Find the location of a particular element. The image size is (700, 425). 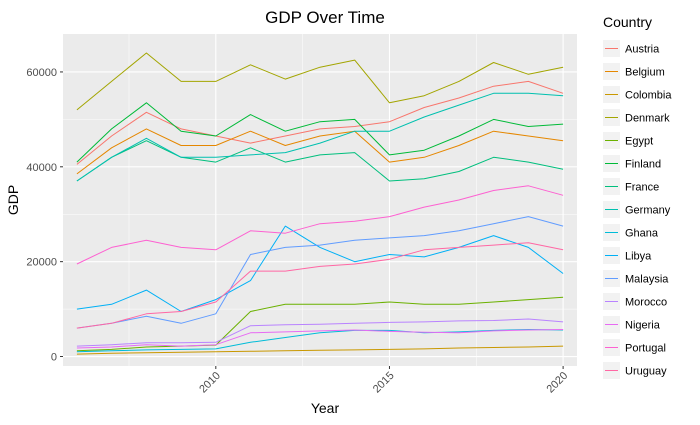

legend-label: Denmark is located at coordinates (647, 119).